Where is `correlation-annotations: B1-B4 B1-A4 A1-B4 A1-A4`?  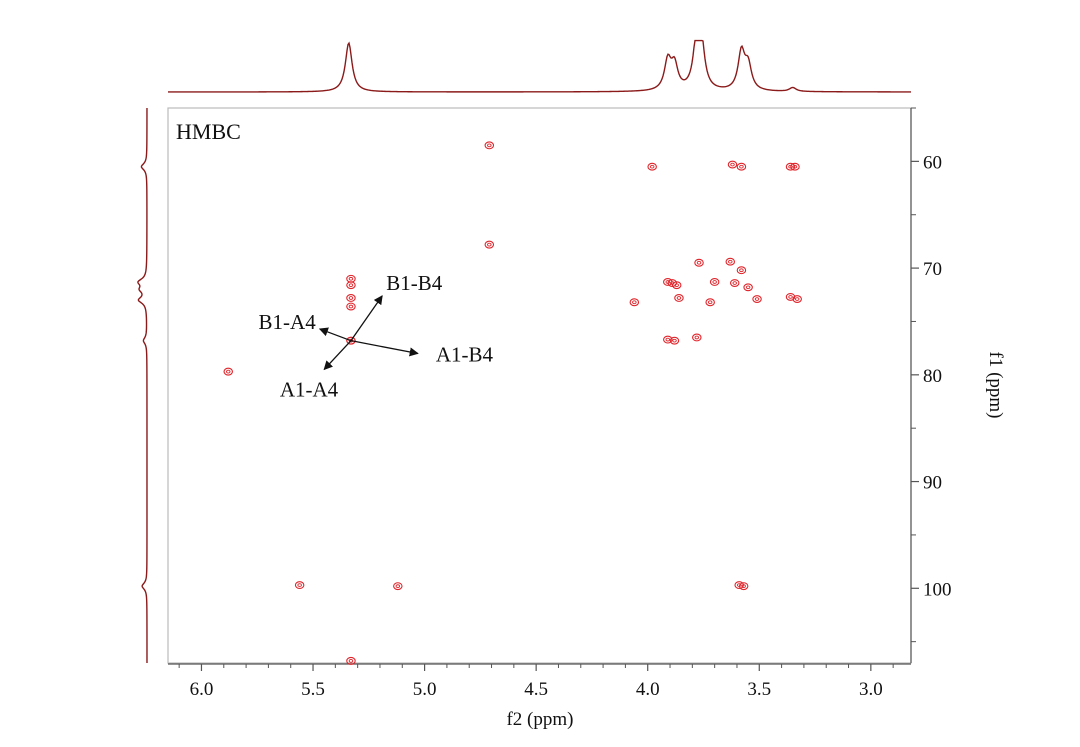 correlation-annotations: B1-B4 B1-A4 A1-B4 A1-A4 is located at coordinates (376, 336).